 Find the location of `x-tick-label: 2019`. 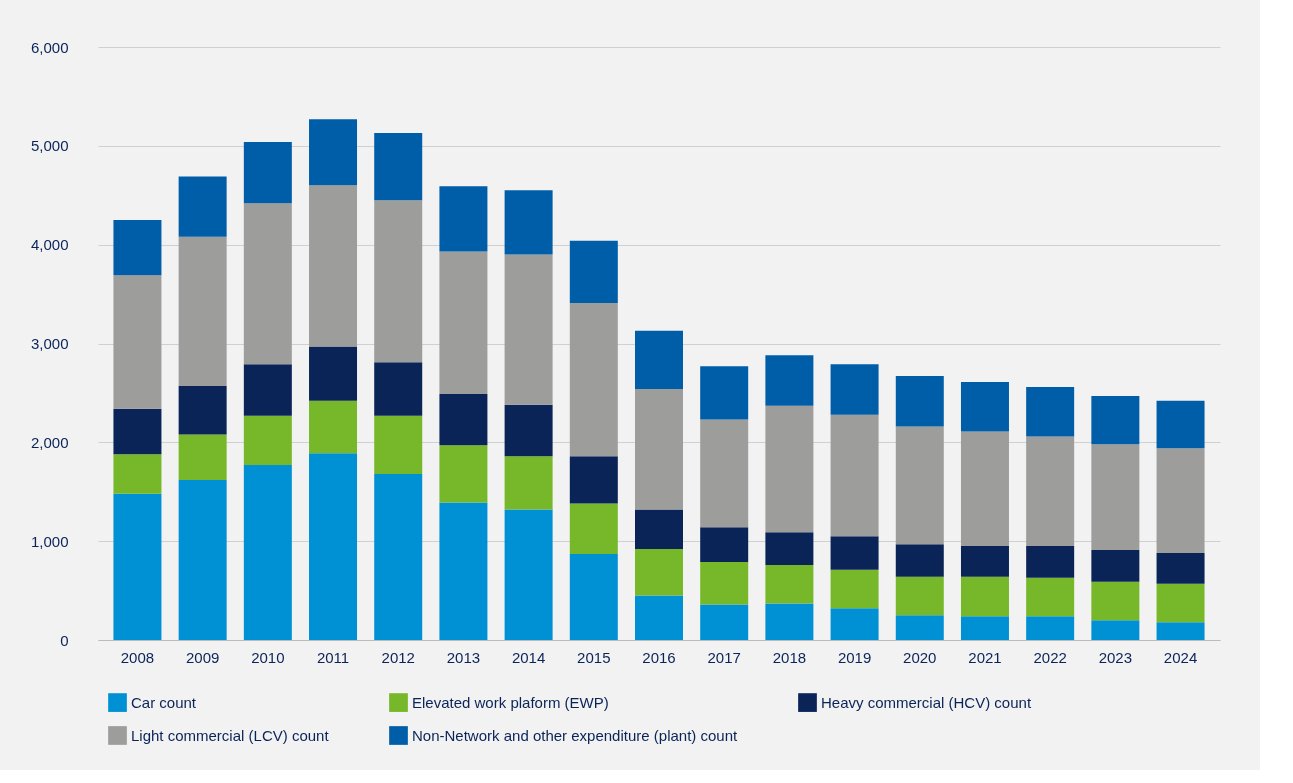

x-tick-label: 2019 is located at coordinates (854, 657).